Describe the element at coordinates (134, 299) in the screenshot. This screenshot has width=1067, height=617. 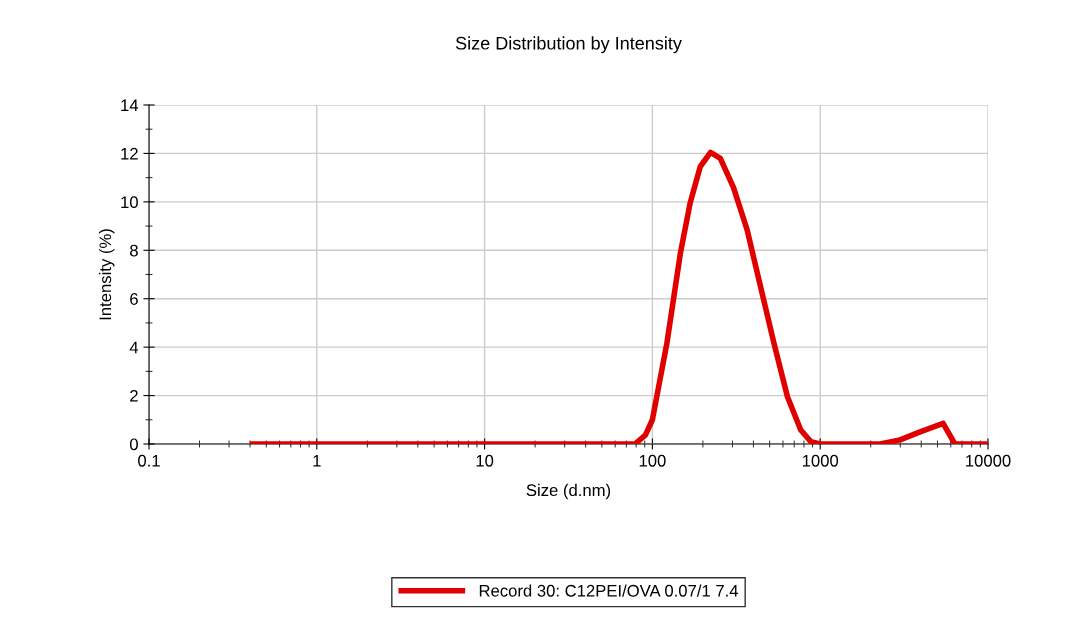
I see `y-tick-label: 6` at that location.